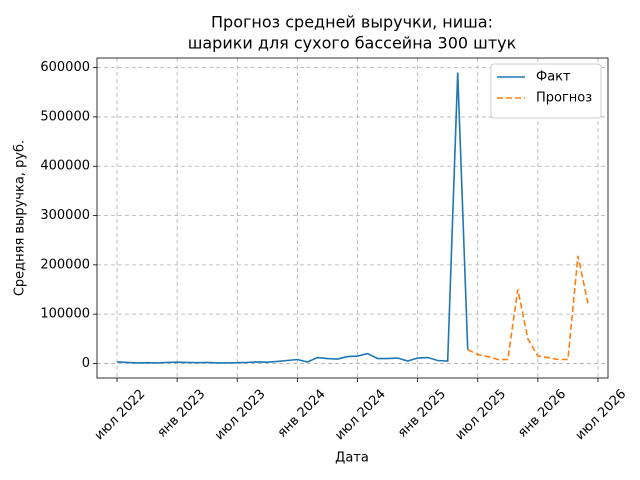  I want to click on x-tick-label: янв 2026, so click(542, 414).